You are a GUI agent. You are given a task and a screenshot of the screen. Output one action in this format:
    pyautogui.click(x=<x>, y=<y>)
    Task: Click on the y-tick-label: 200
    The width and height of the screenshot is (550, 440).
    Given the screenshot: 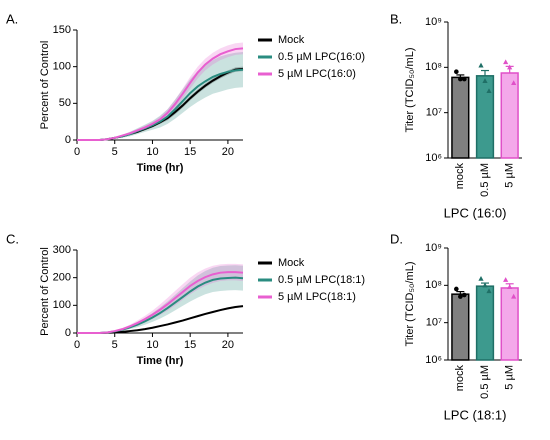 What is the action you would take?
    pyautogui.click(x=62, y=278)
    